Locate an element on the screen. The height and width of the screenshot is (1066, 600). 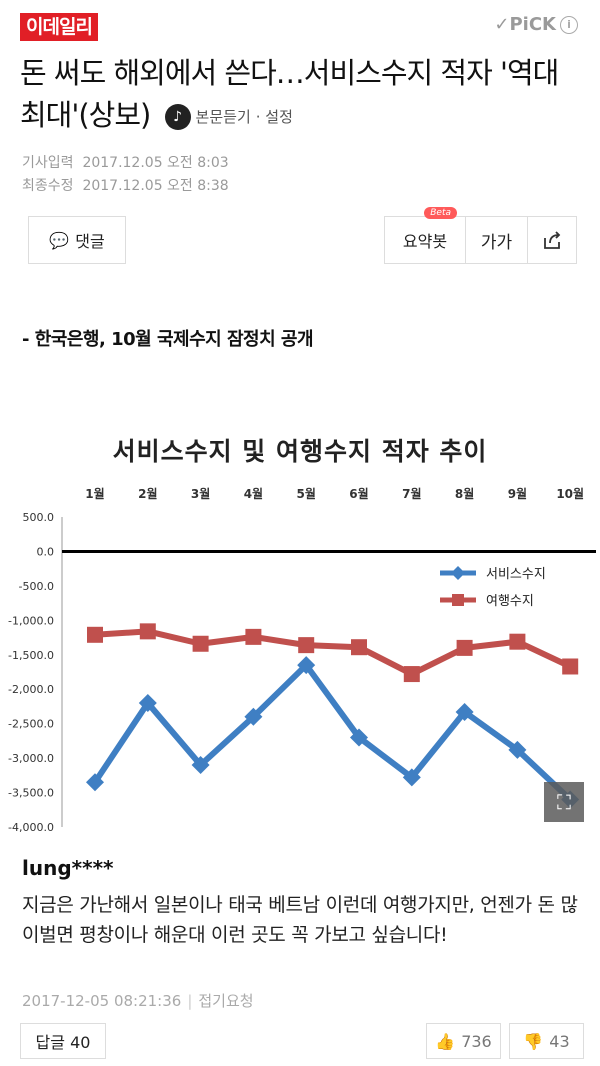
dislike-count: 43 is located at coordinates (559, 1041).